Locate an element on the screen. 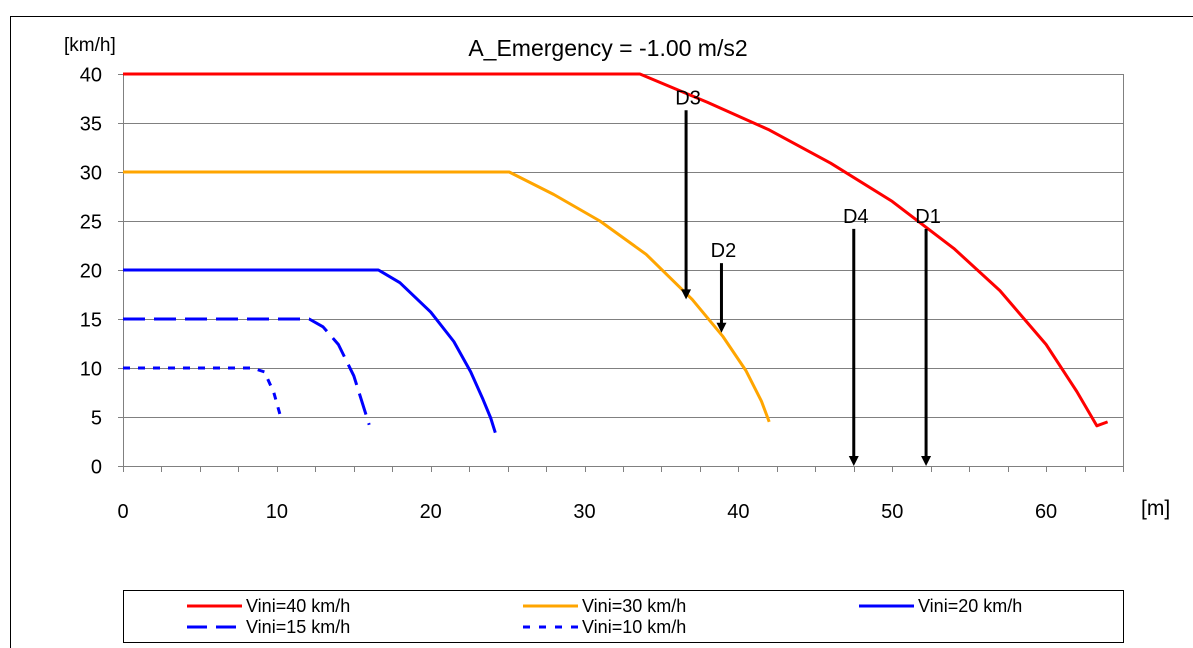 The height and width of the screenshot is (648, 1193). annotation-arrowhead-d2 is located at coordinates (721, 327).